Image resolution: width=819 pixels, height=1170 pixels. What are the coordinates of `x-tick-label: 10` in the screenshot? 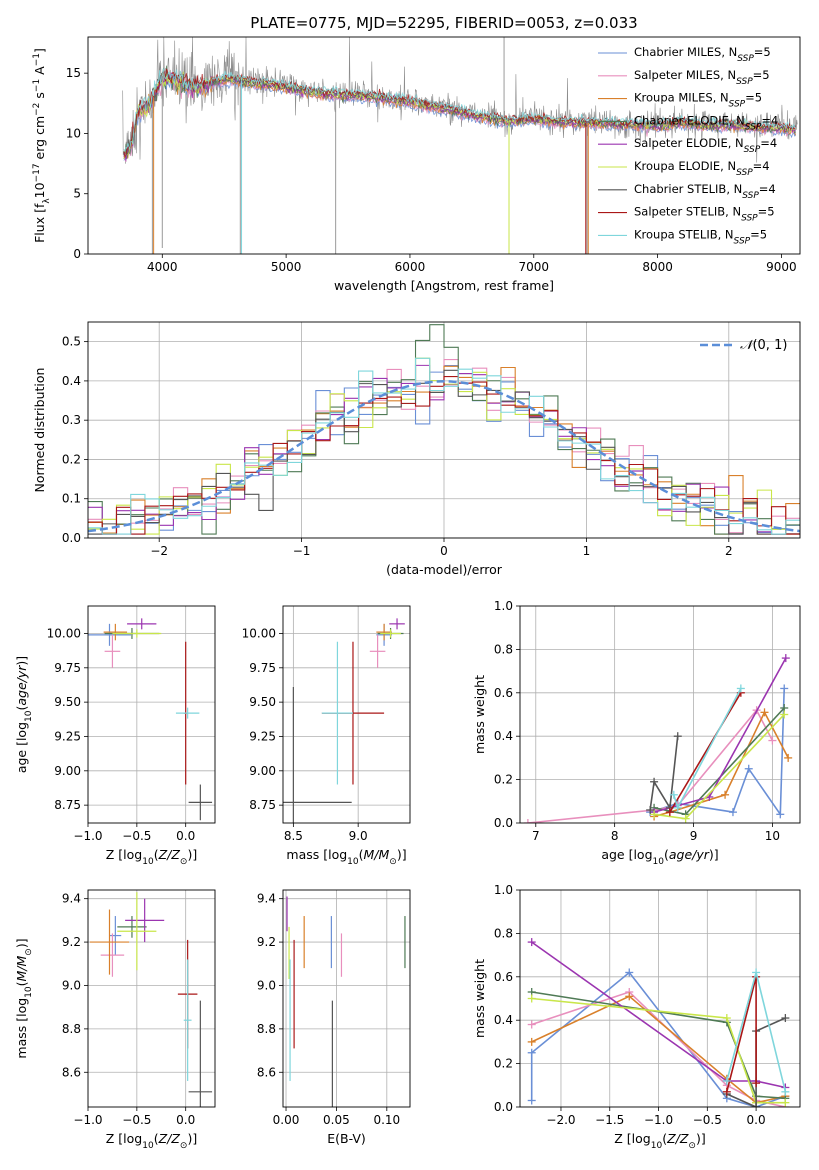 It's located at (772, 836).